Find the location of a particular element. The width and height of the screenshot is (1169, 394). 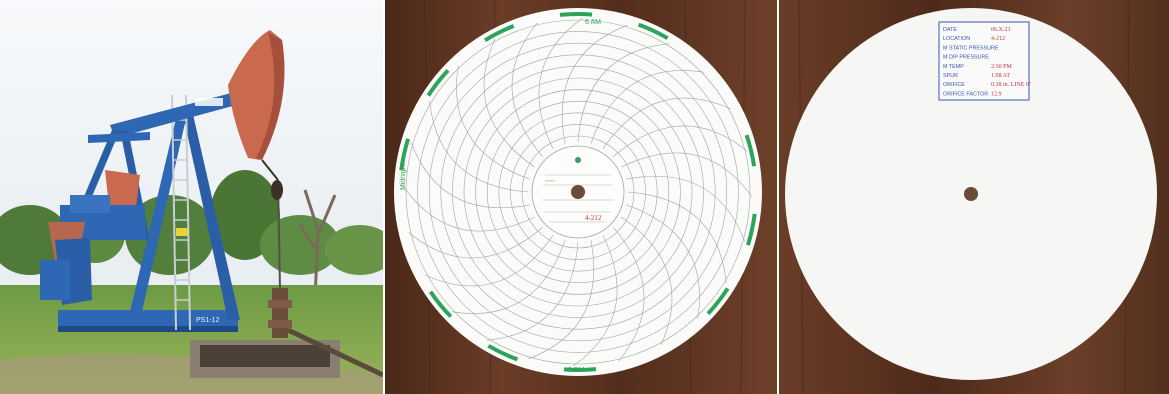

hub-well-id: 4-212 is located at coordinates (593, 218).